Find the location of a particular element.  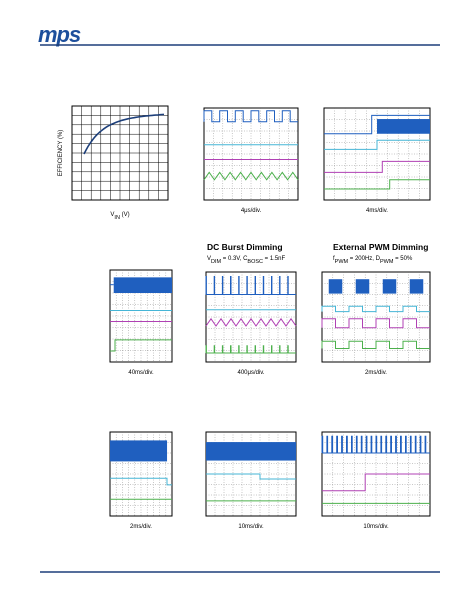

scope-caption: 4μs/div. is located at coordinates (251, 211).